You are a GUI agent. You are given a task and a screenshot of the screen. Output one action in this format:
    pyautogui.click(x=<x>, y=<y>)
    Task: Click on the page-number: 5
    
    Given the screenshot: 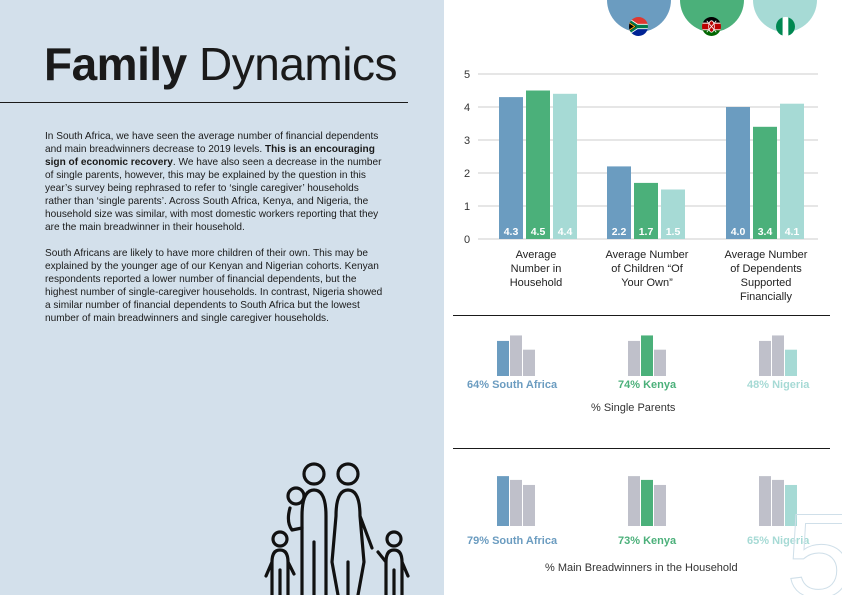 What is the action you would take?
    pyautogui.click(x=814, y=542)
    